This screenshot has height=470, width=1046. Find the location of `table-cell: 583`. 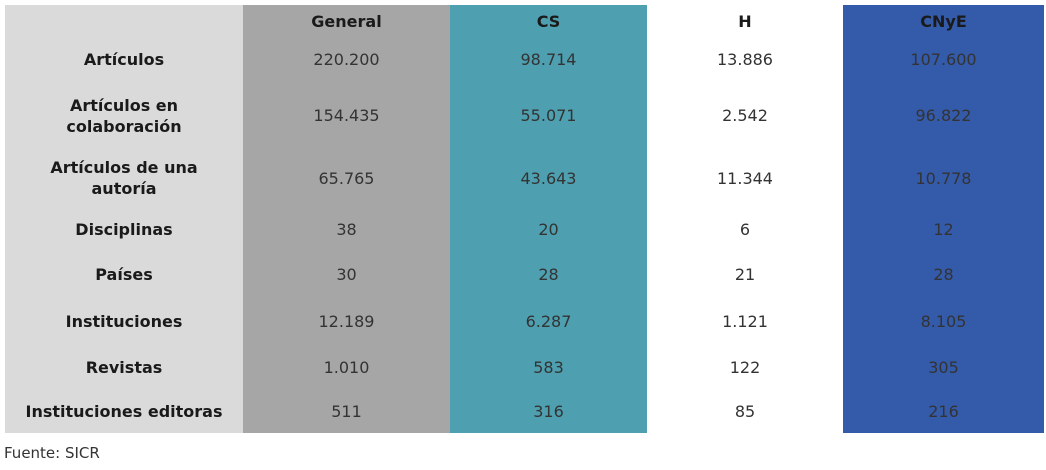

table-cell: 583 is located at coordinates (548, 367).